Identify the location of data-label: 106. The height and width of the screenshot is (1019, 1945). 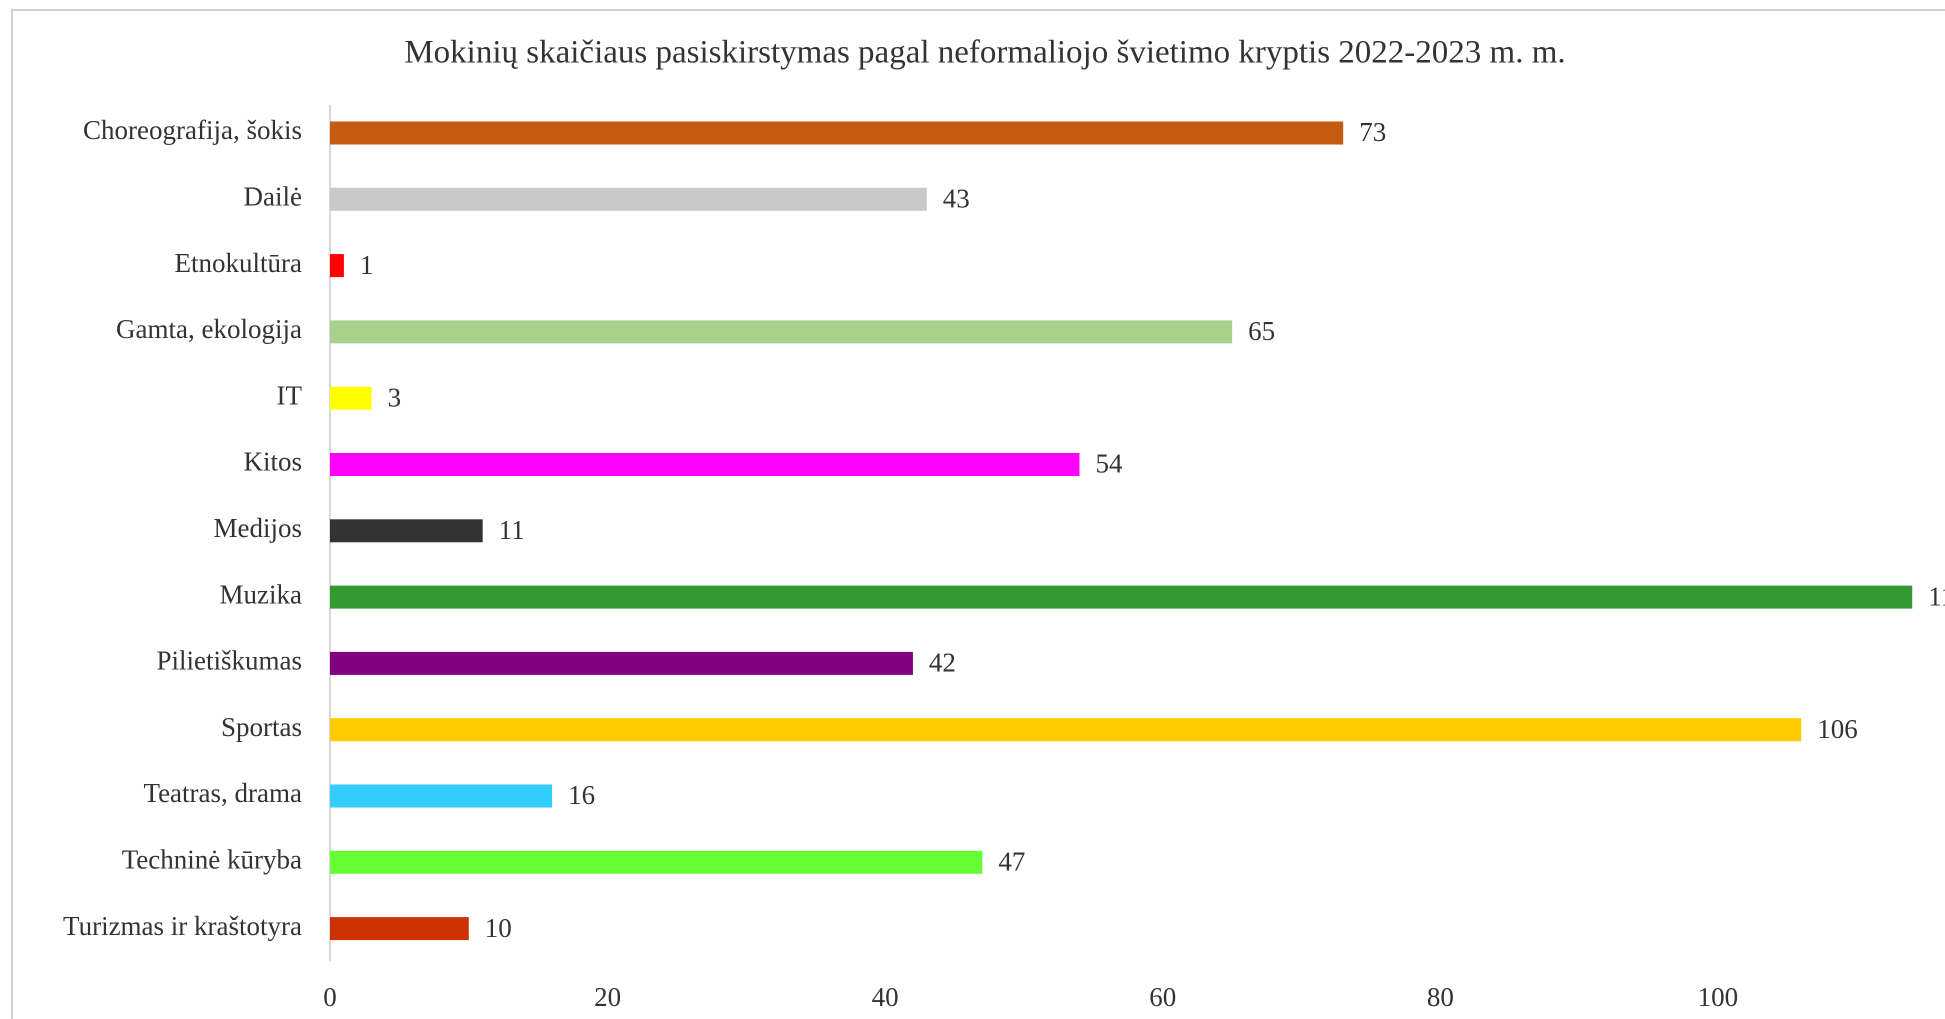
(1837, 729).